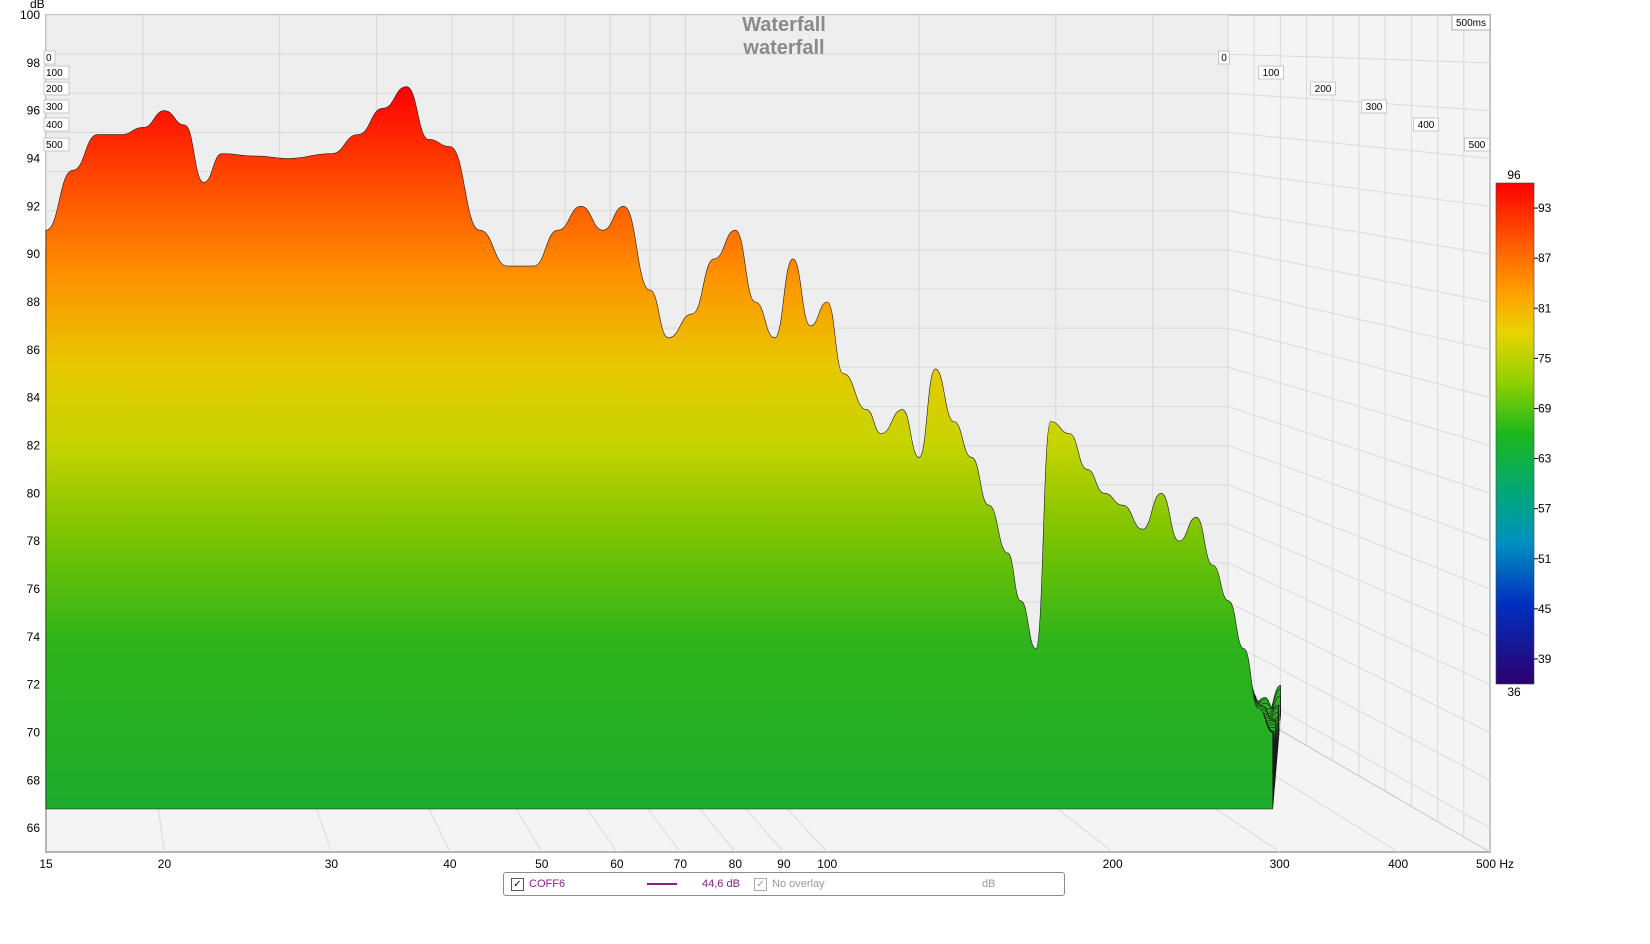 This screenshot has height=944, width=1650. What do you see at coordinates (547, 884) in the screenshot?
I see `series-name: COFF6` at bounding box center [547, 884].